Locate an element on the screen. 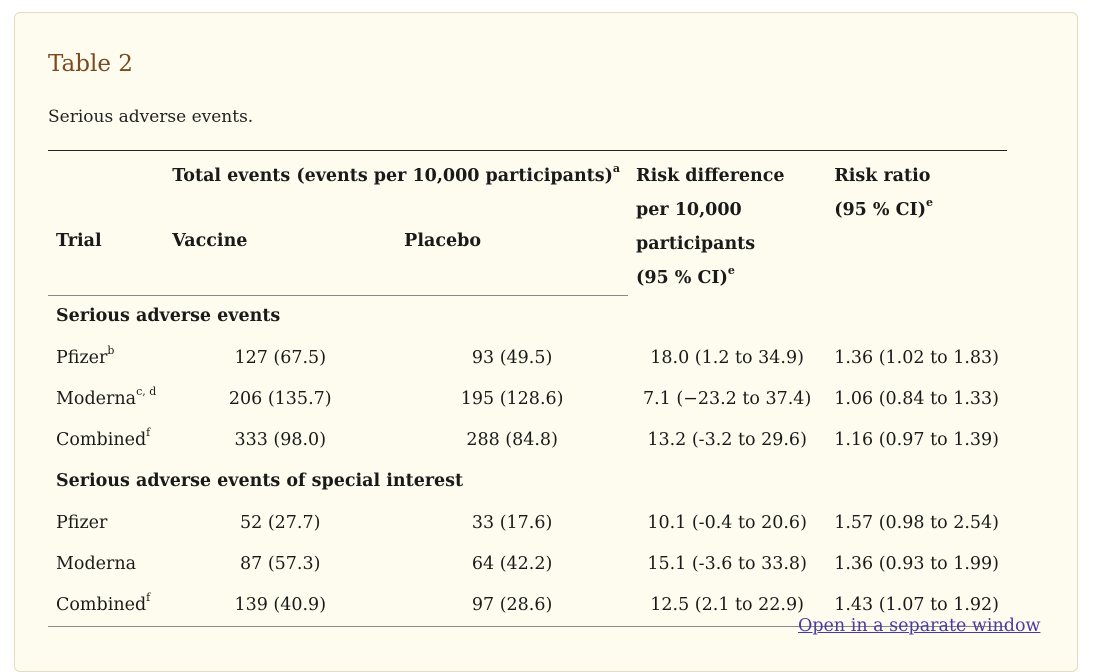 This screenshot has width=1097, height=672. placebo-cell: 97 (28.6) is located at coordinates (512, 605).